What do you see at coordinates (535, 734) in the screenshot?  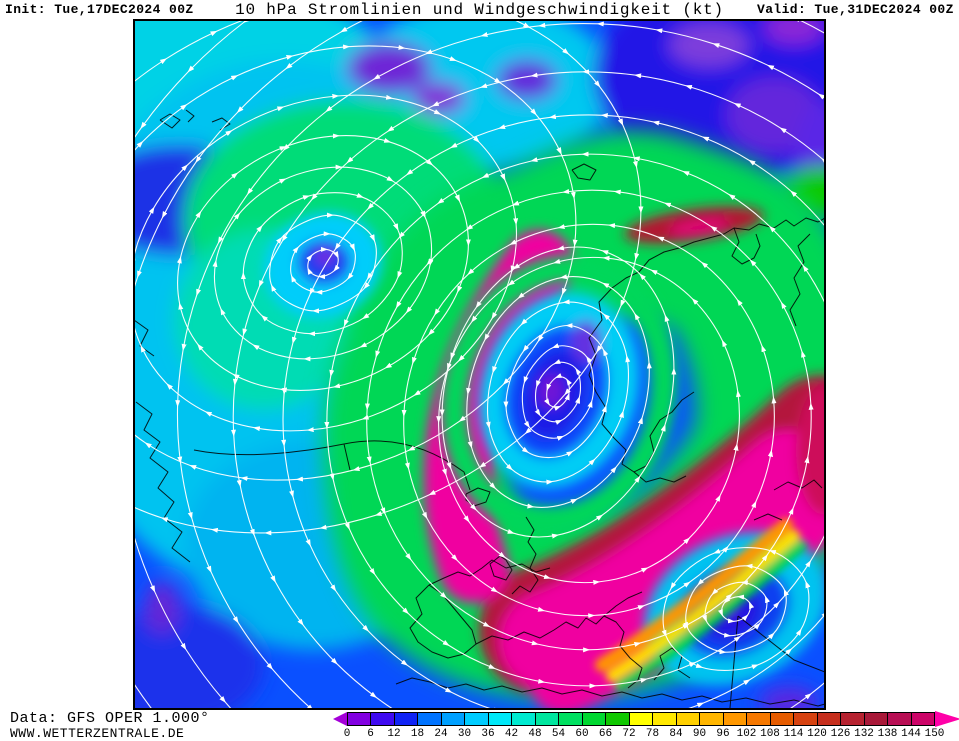 I see `colorbar-tick-label: 48` at bounding box center [535, 734].